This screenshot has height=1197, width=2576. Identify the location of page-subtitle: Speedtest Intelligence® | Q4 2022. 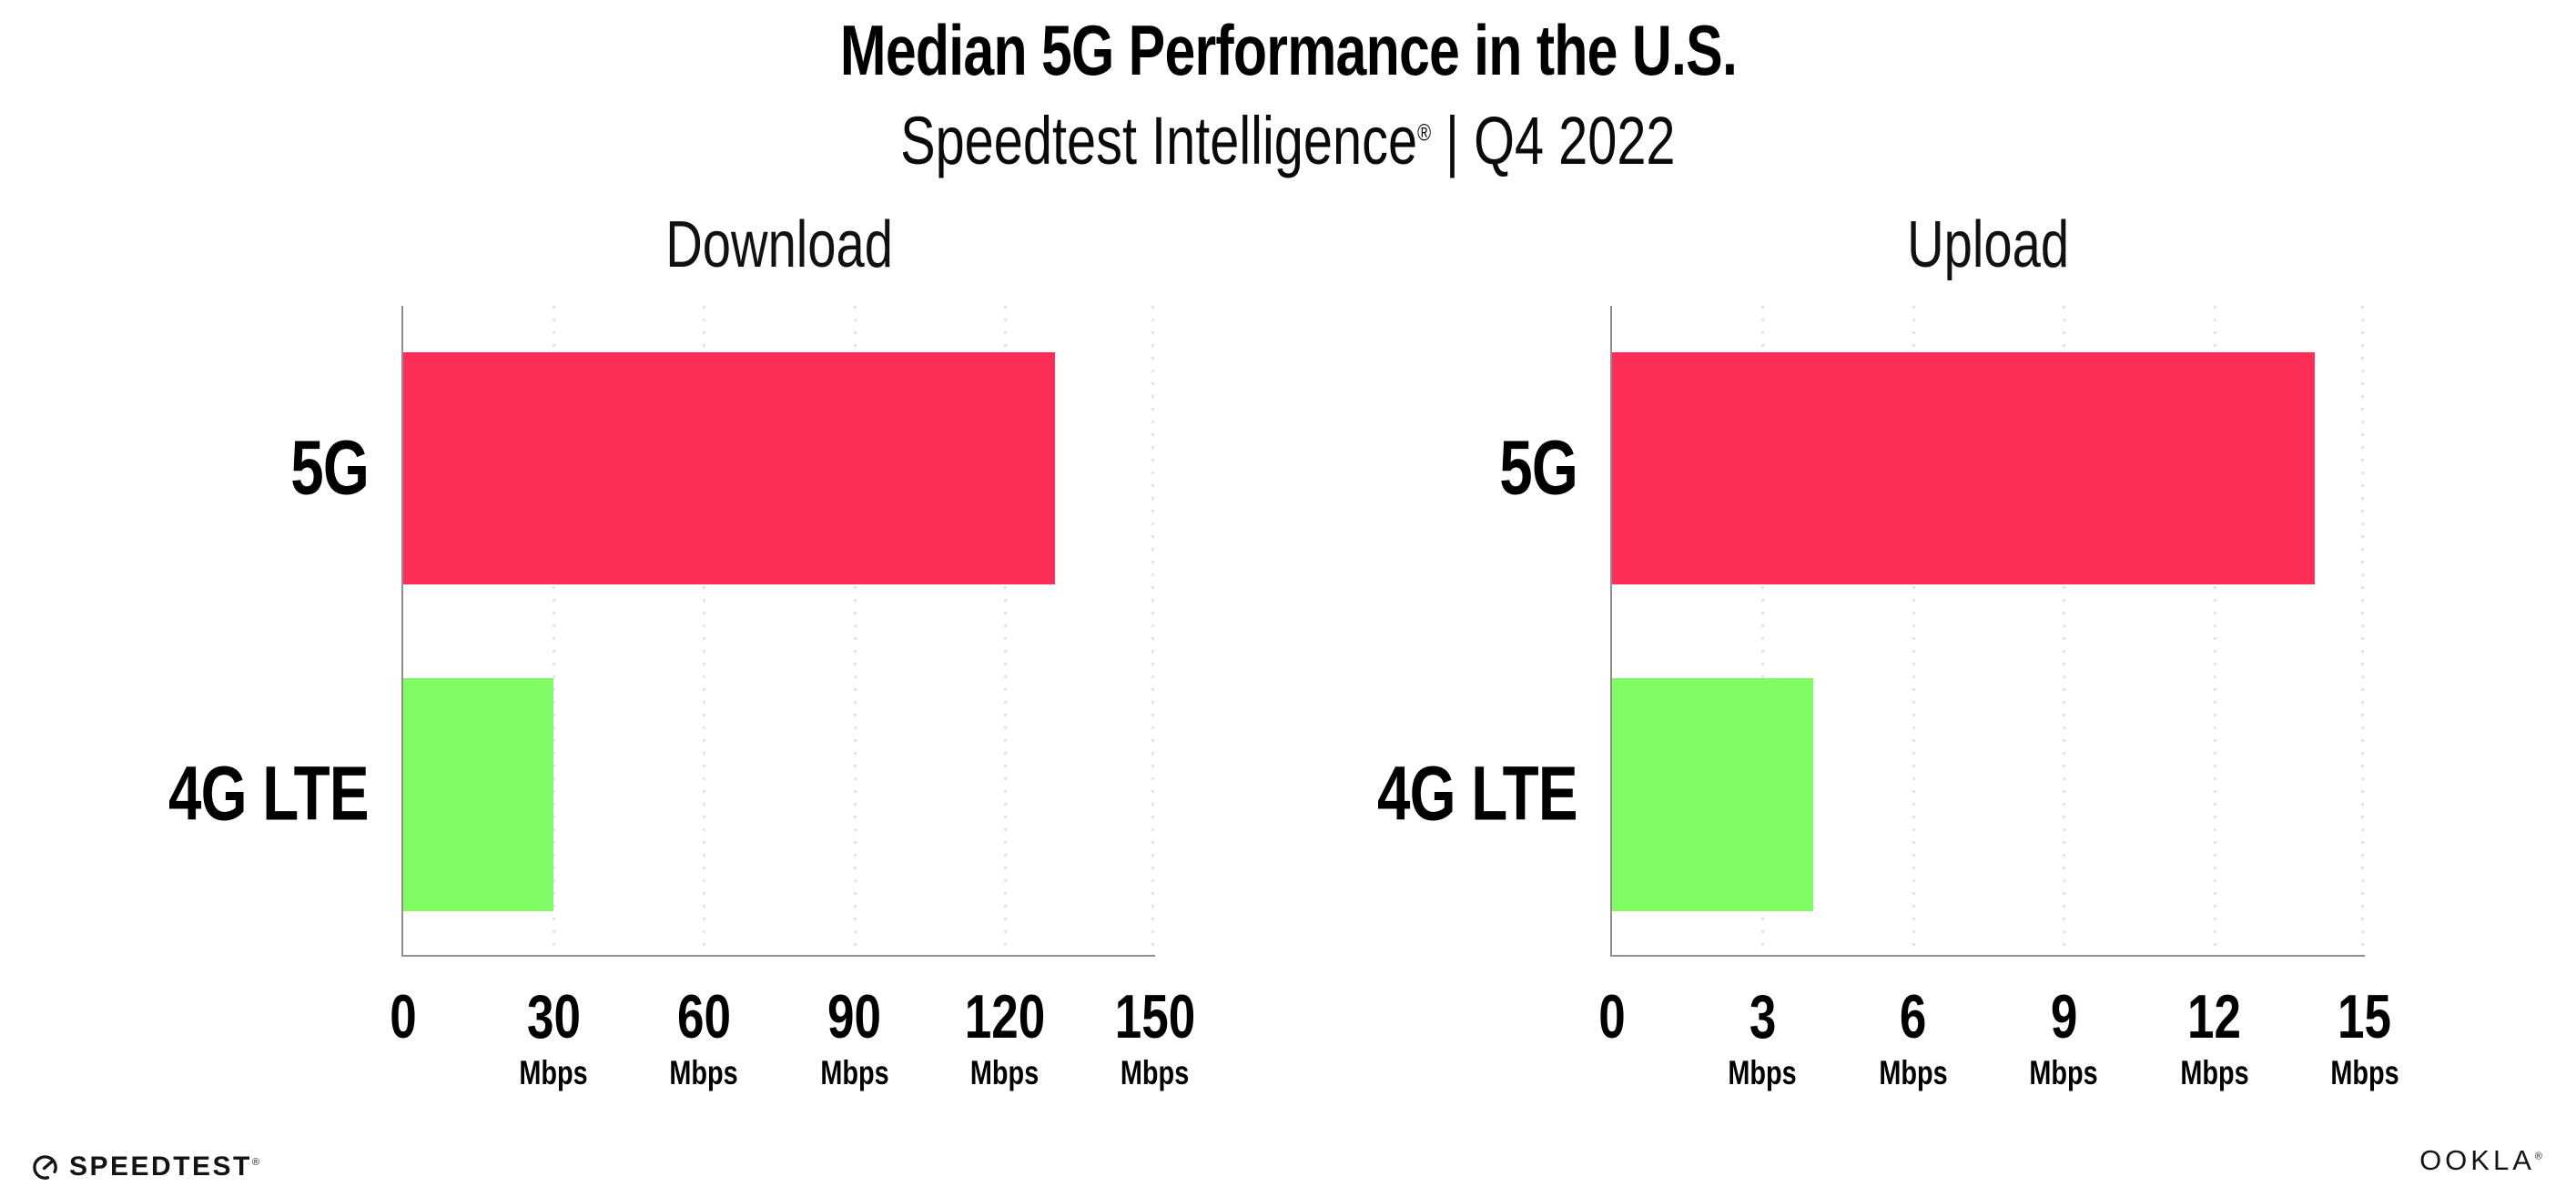
(1288, 140).